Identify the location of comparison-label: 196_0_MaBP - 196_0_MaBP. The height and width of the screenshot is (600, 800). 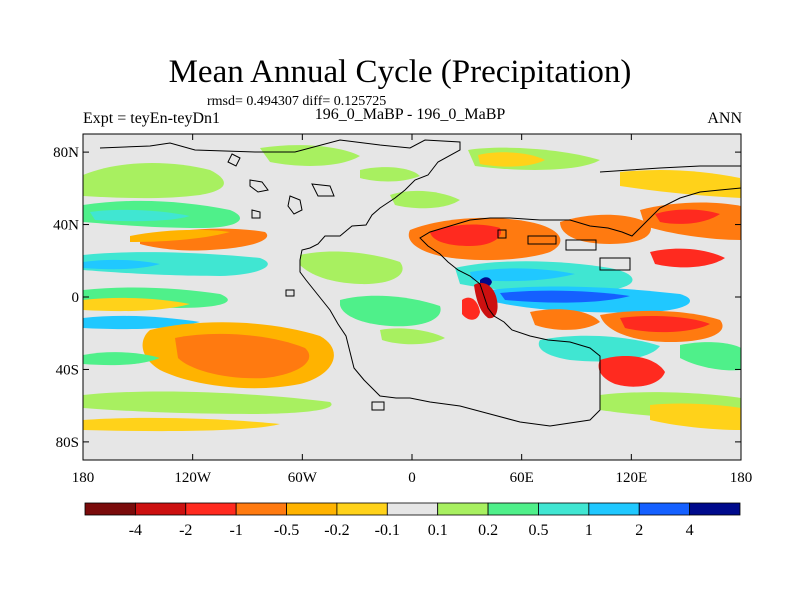
(410, 114).